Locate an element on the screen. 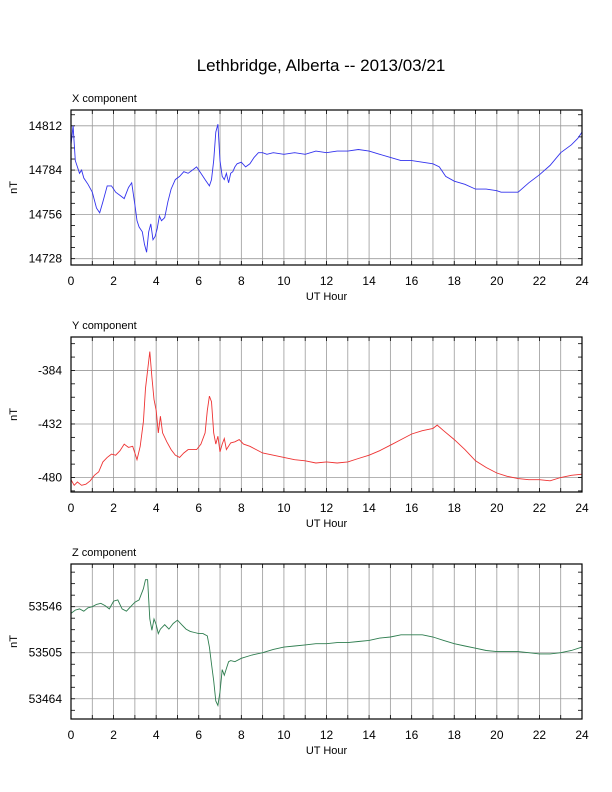 Image resolution: width=612 pixels, height=792 pixels. z-component-series-line is located at coordinates (326, 643).